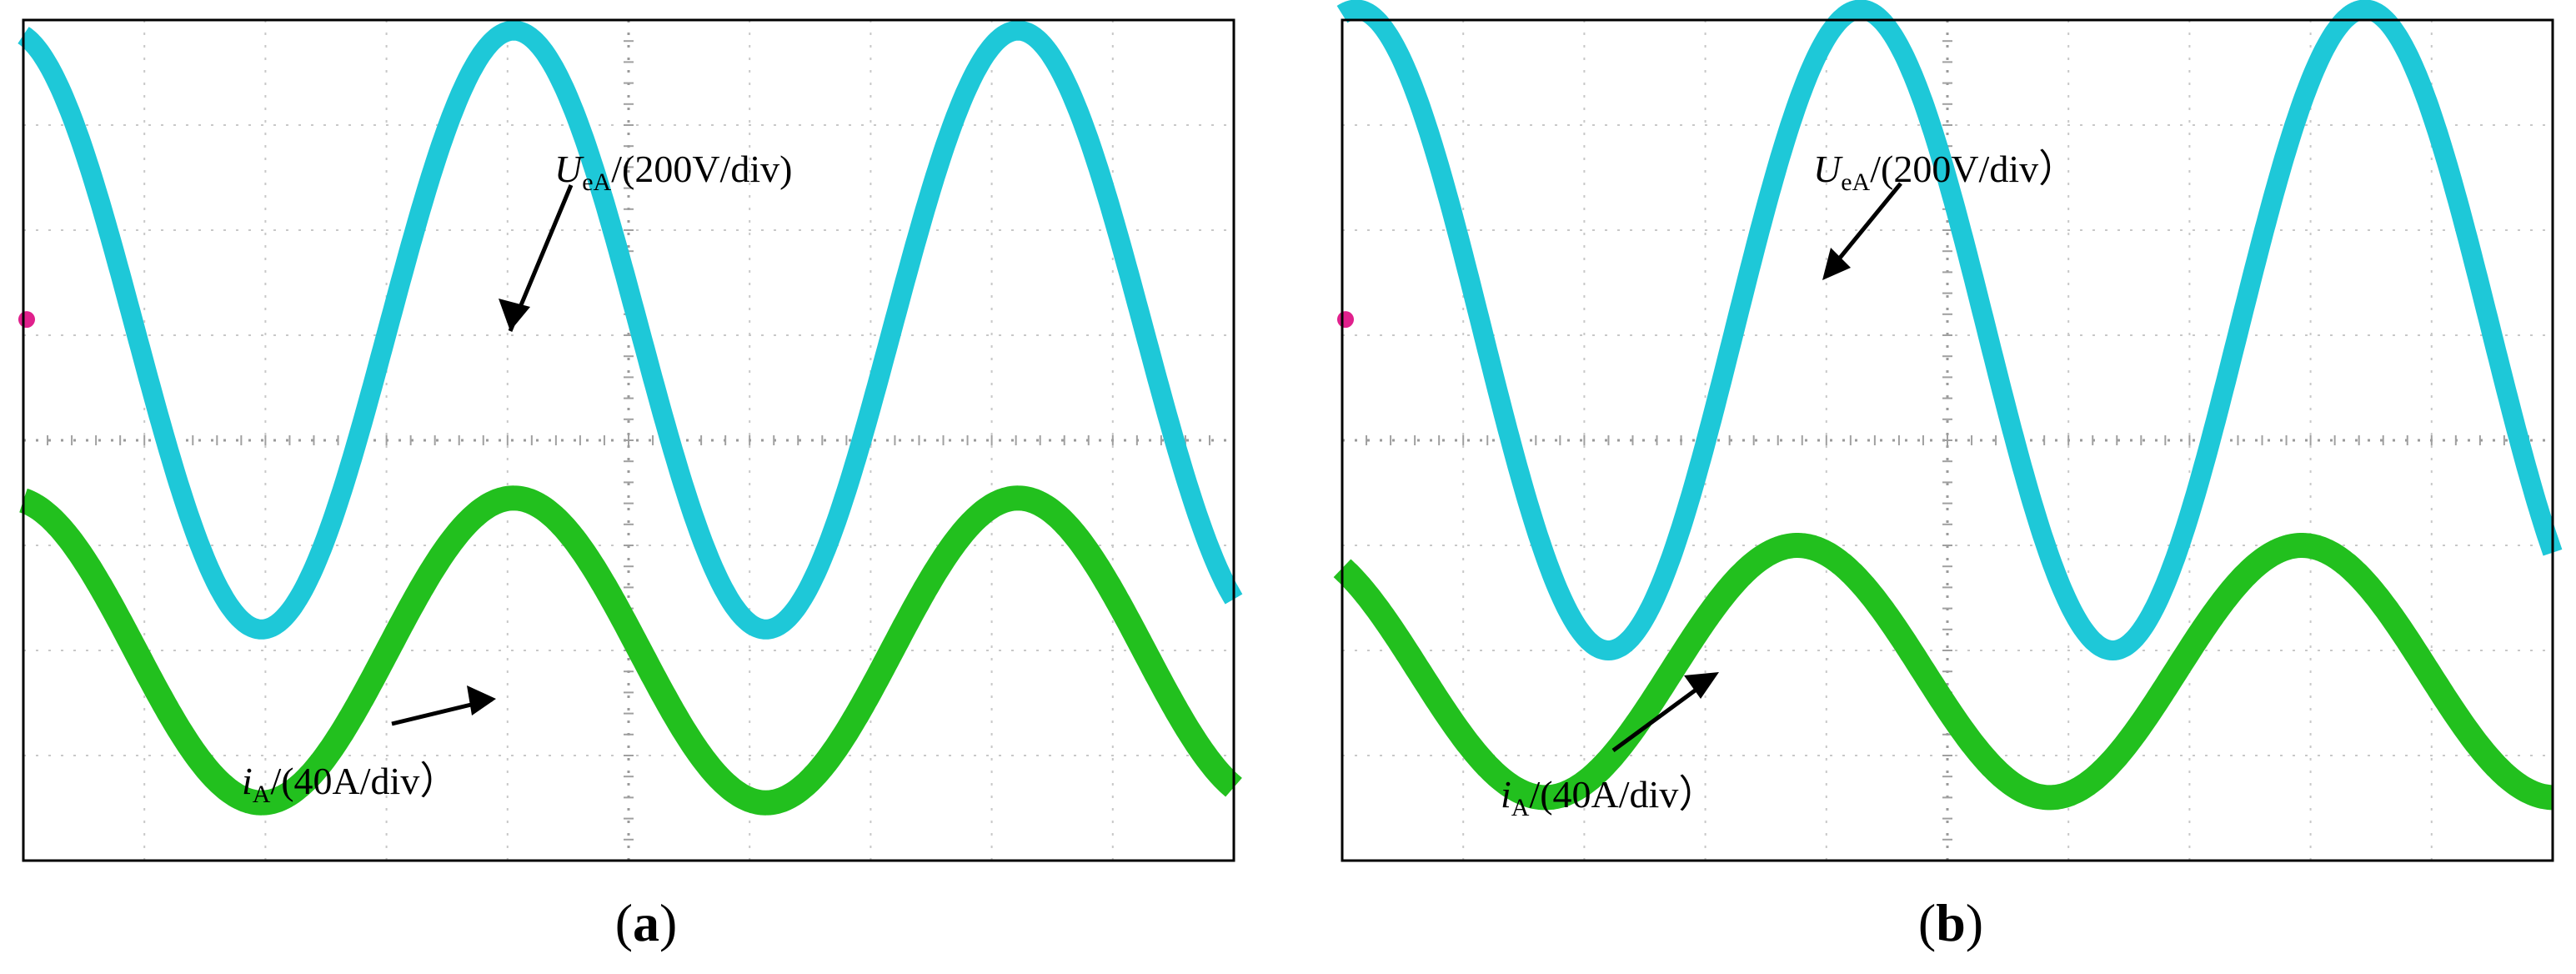 The image size is (2576, 974). Describe the element at coordinates (514, 315) in the screenshot. I see `voltage-arrowhead-a` at that location.